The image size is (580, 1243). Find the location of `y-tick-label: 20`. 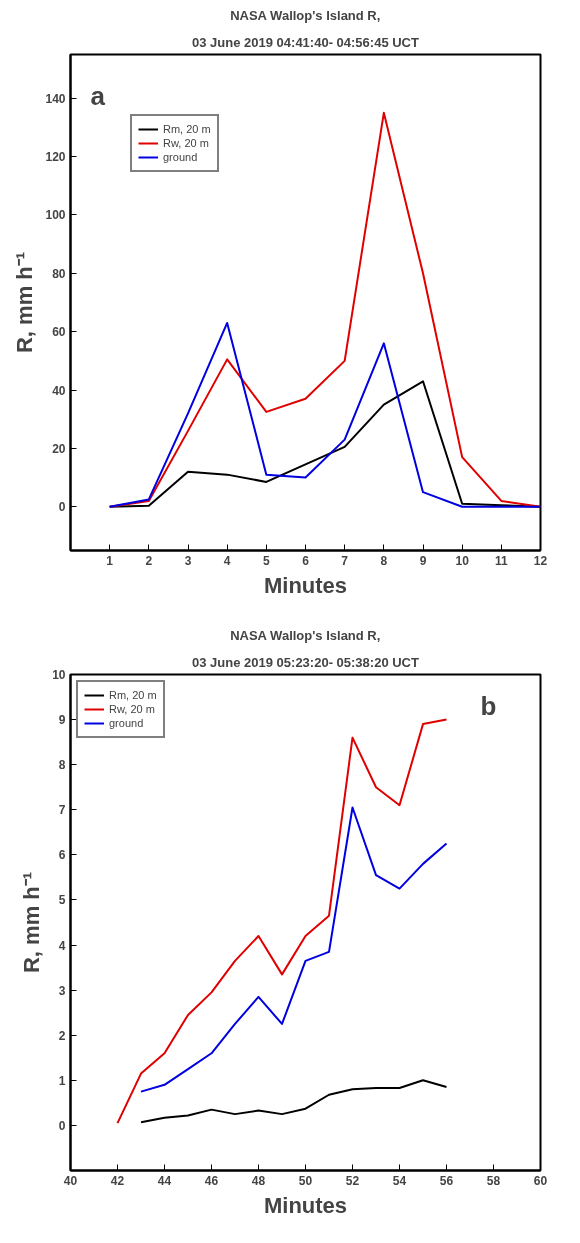

y-tick-label: 20 is located at coordinates (59, 448).